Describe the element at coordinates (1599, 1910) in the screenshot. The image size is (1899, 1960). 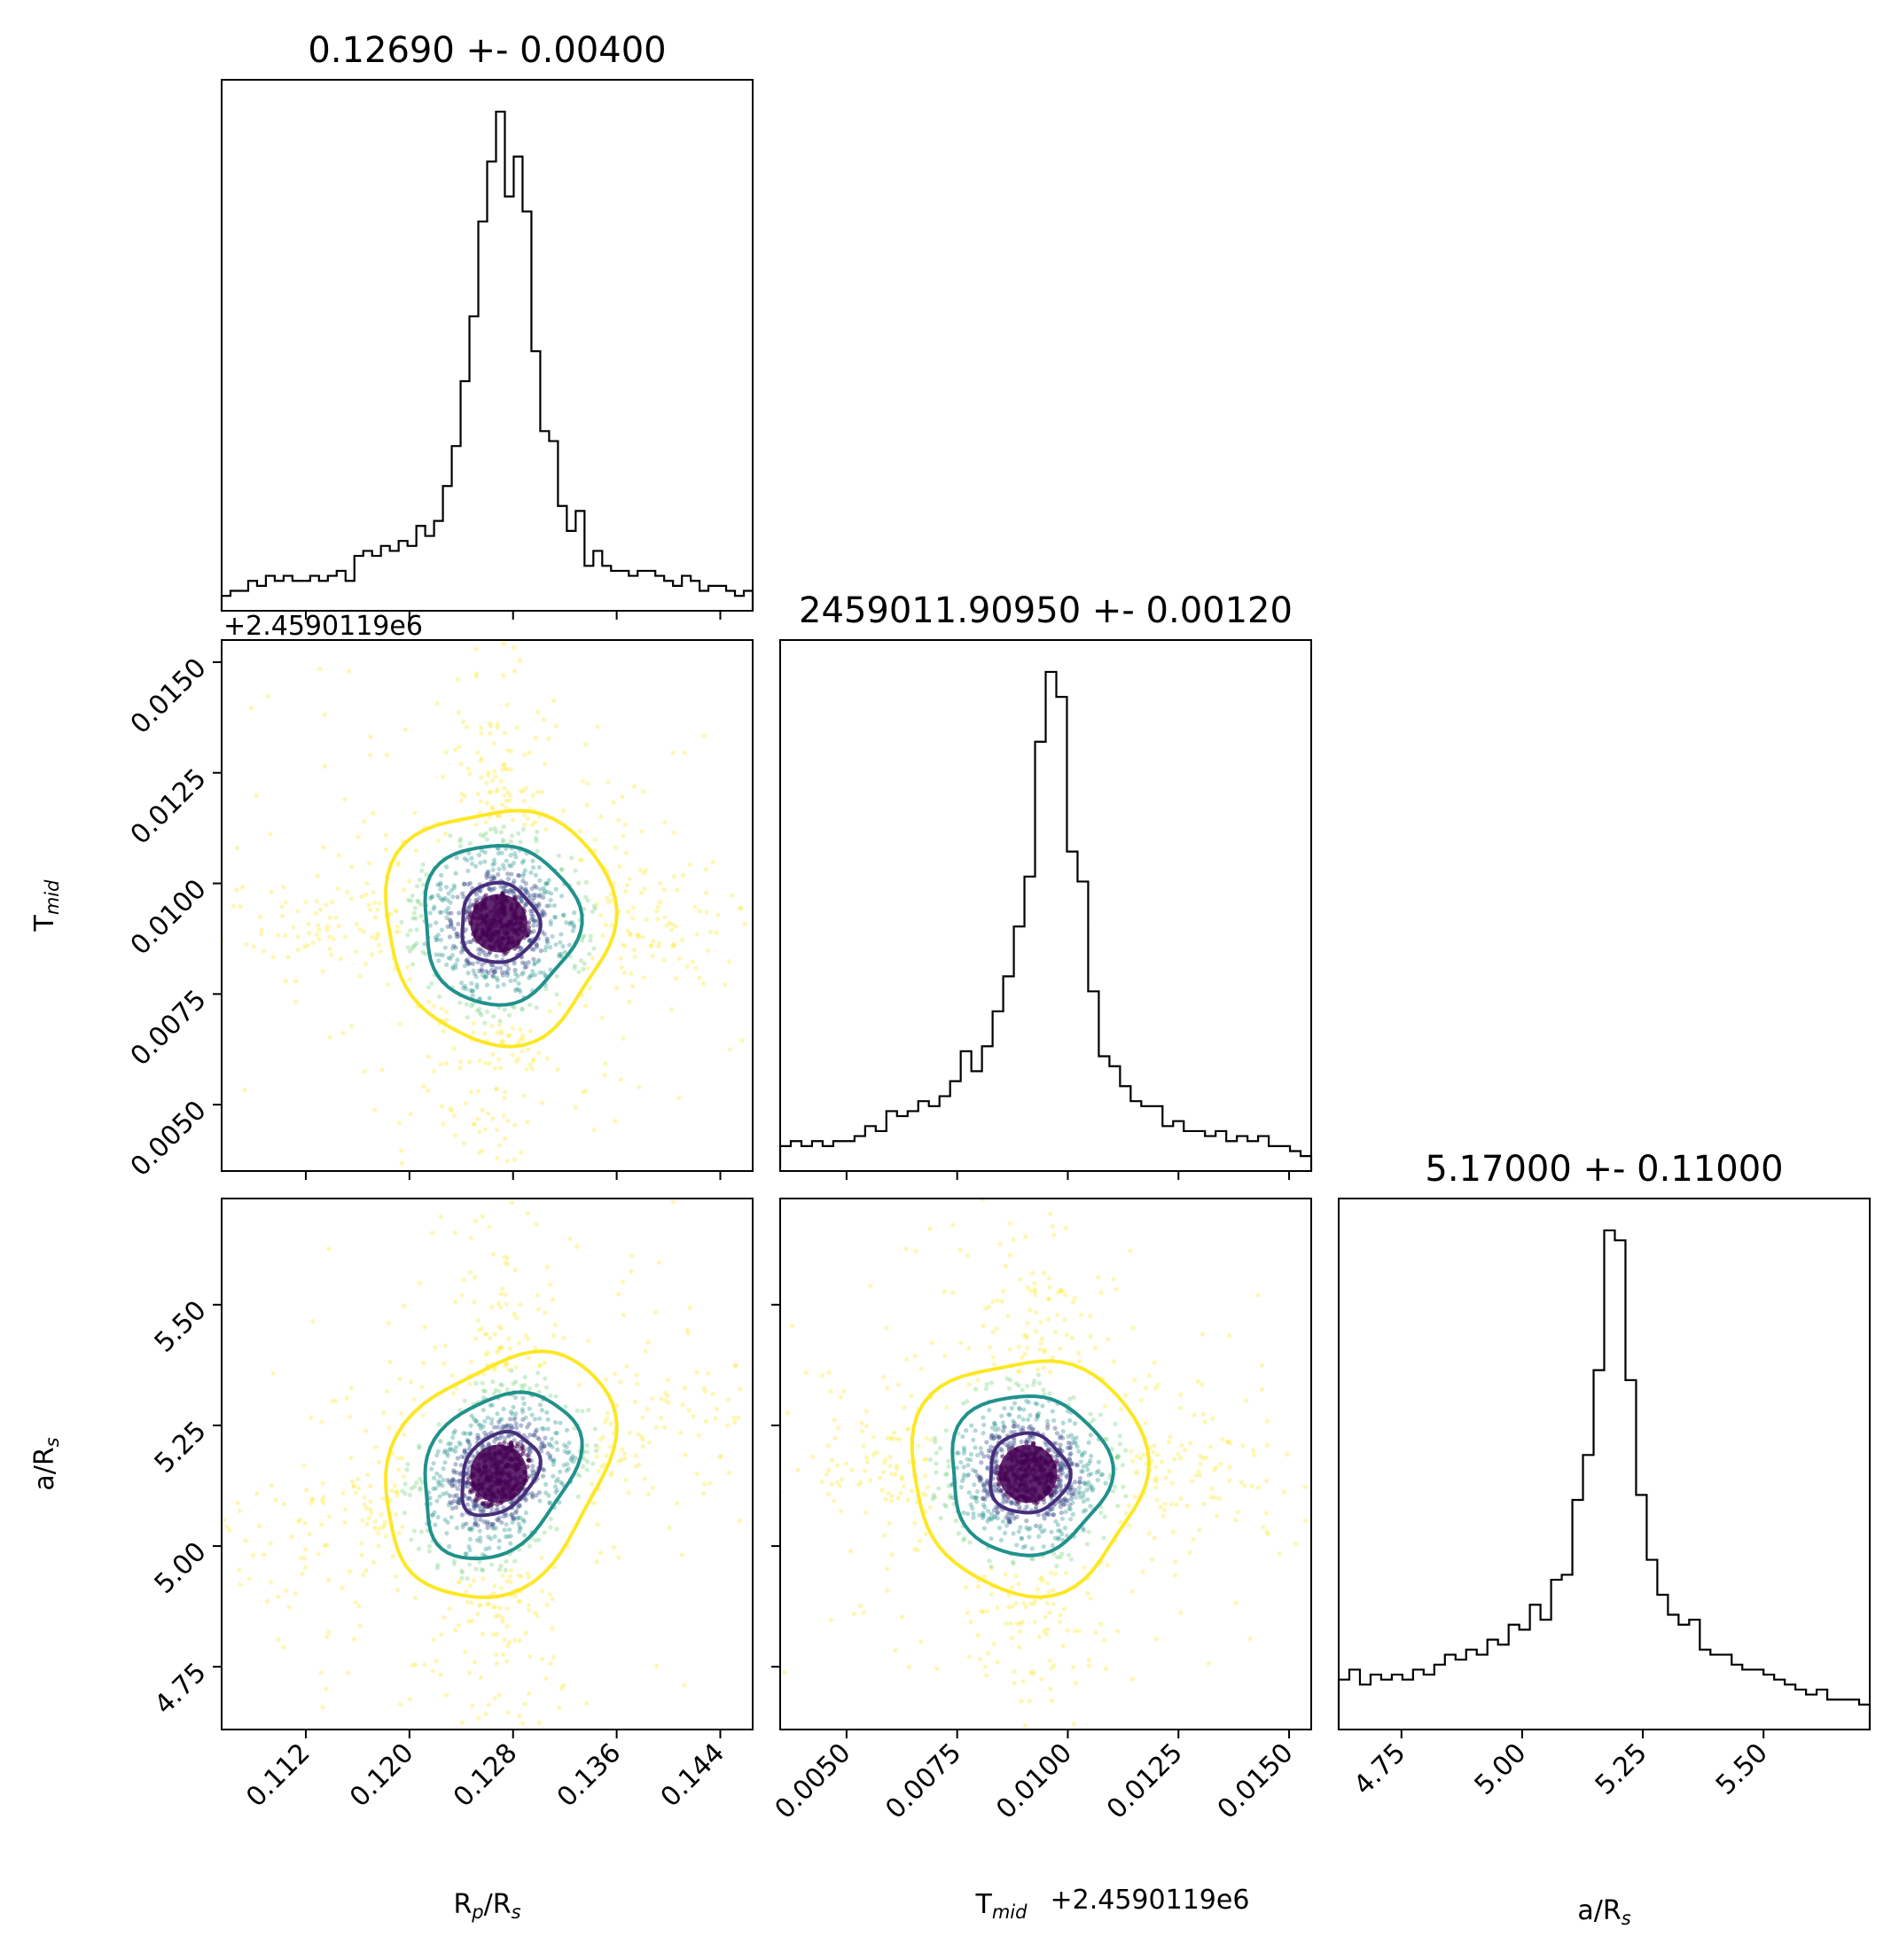
I see `x-axis-label-ars-base: a/R` at that location.